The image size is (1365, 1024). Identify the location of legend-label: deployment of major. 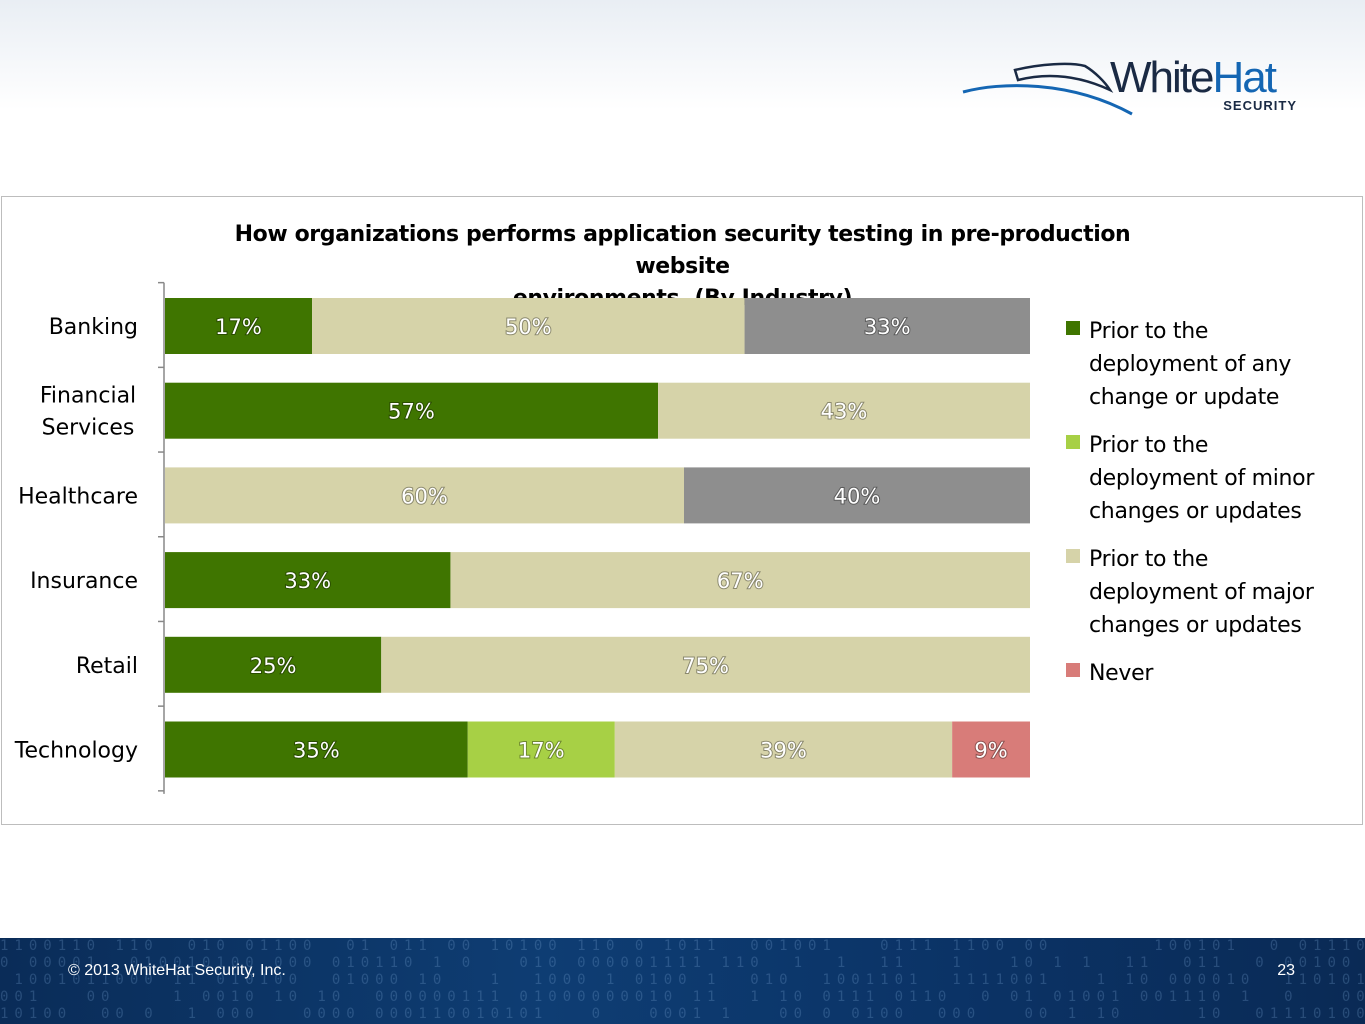
(1201, 592).